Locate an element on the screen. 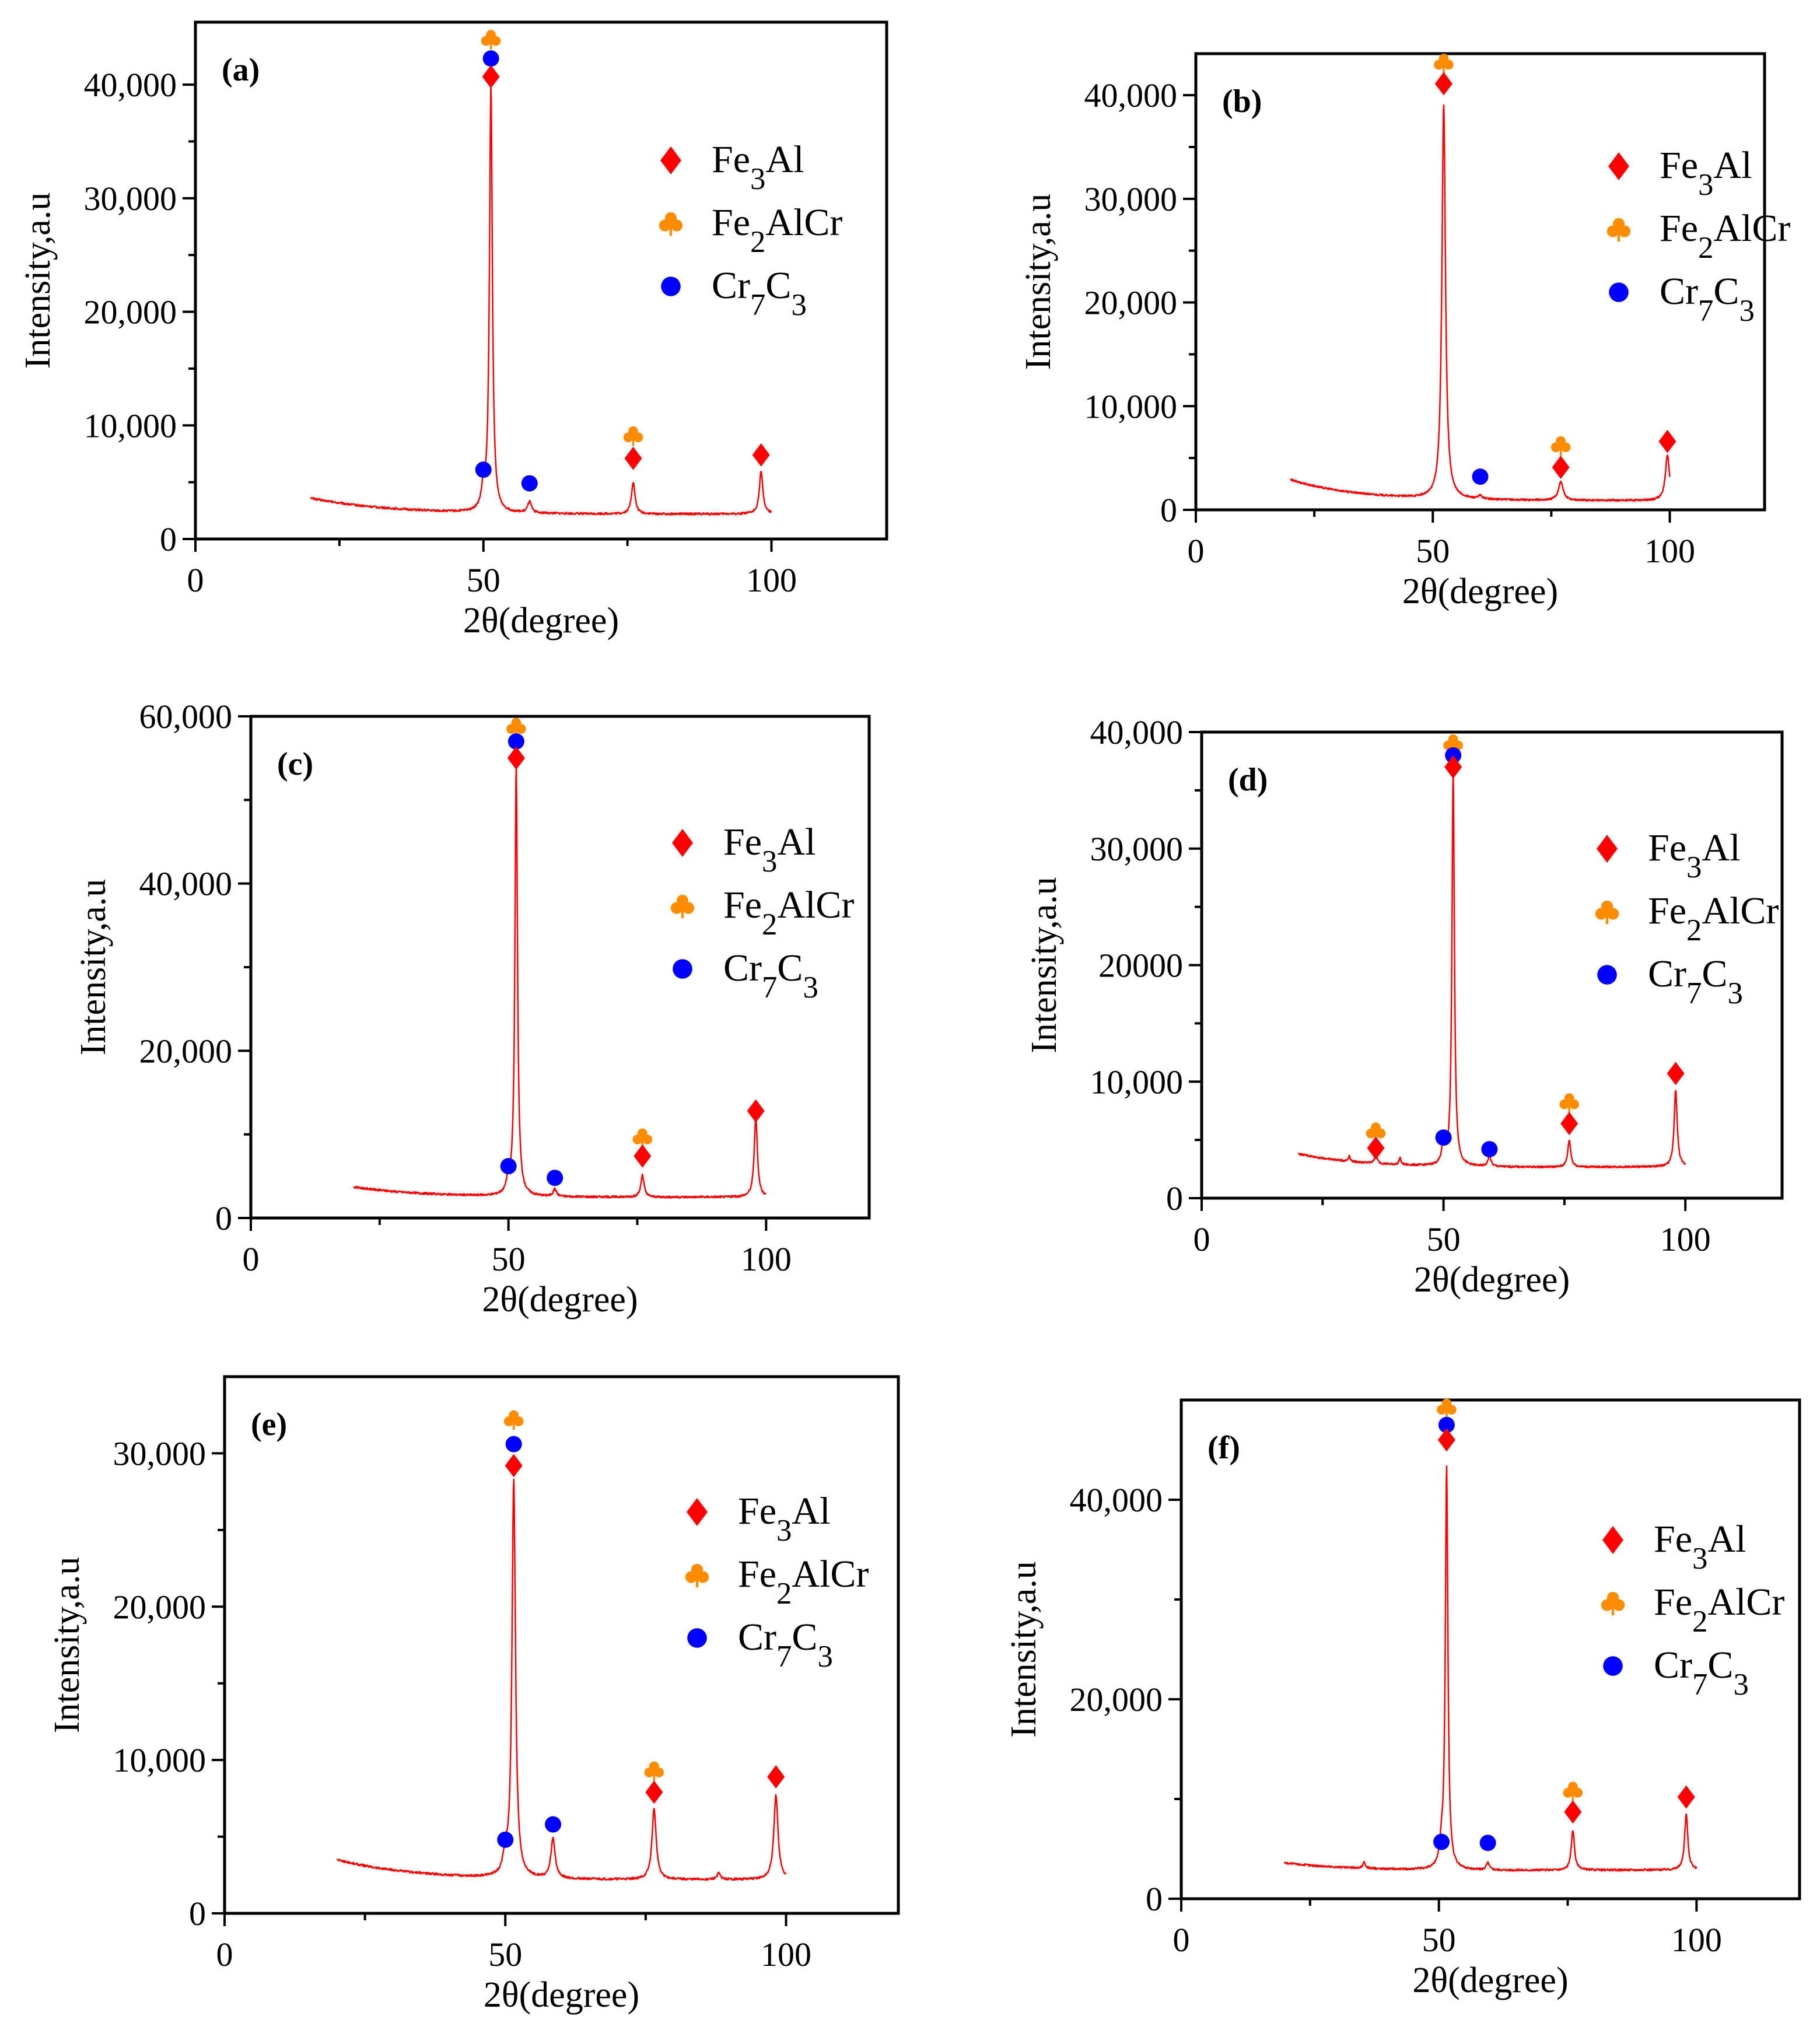 The width and height of the screenshot is (1820, 2044). y-axis-label: Intensity,a.u is located at coordinates (1044, 965).